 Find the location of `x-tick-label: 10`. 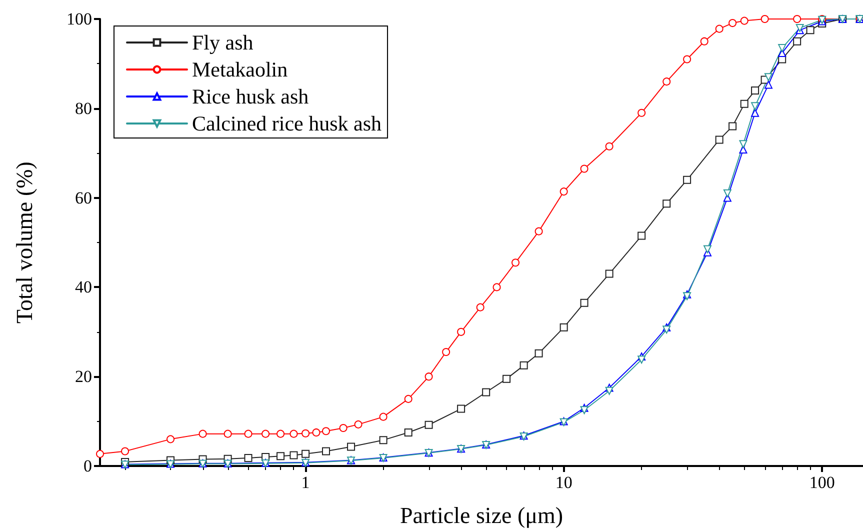

x-tick-label: 10 is located at coordinates (563, 482).